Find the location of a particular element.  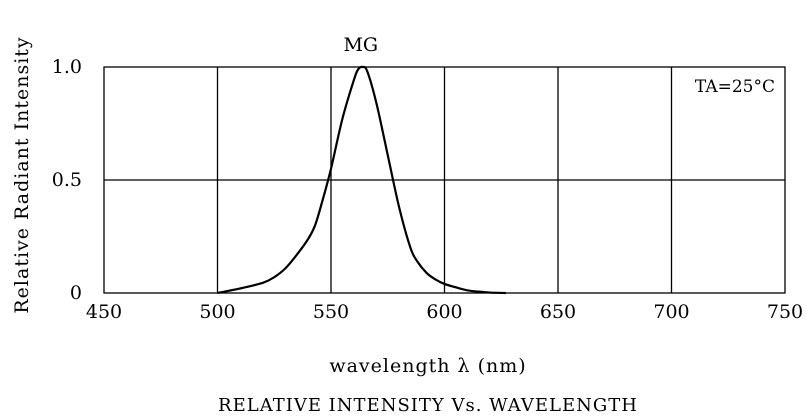

x-tick-labels: 450 500 550 600 650 700 750 is located at coordinates (444, 312).